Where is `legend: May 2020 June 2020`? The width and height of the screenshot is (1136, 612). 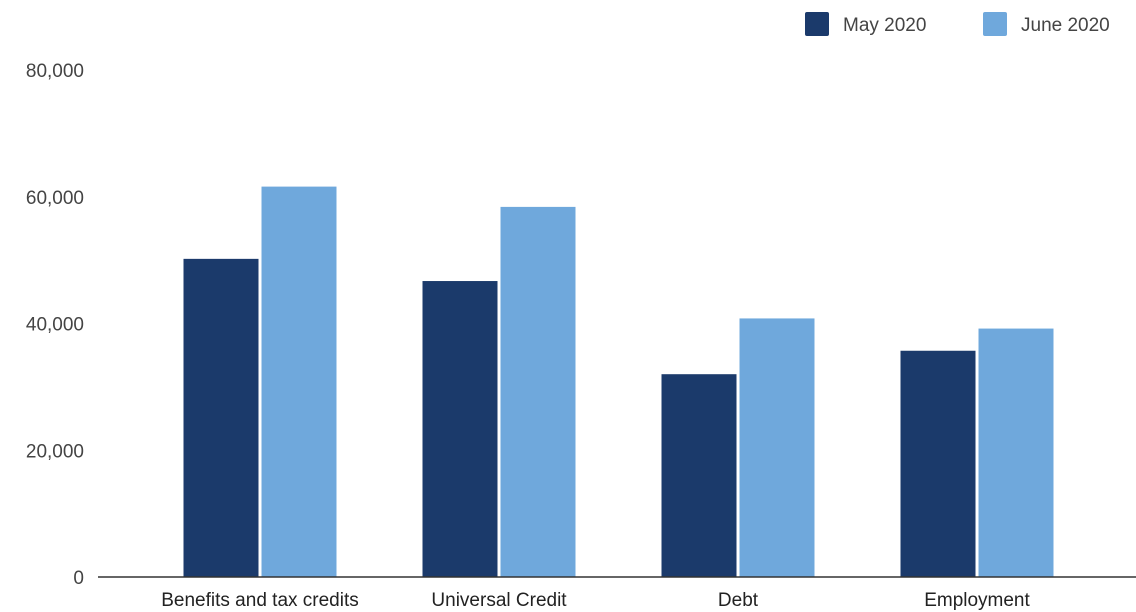 legend: May 2020 June 2020 is located at coordinates (957, 24).